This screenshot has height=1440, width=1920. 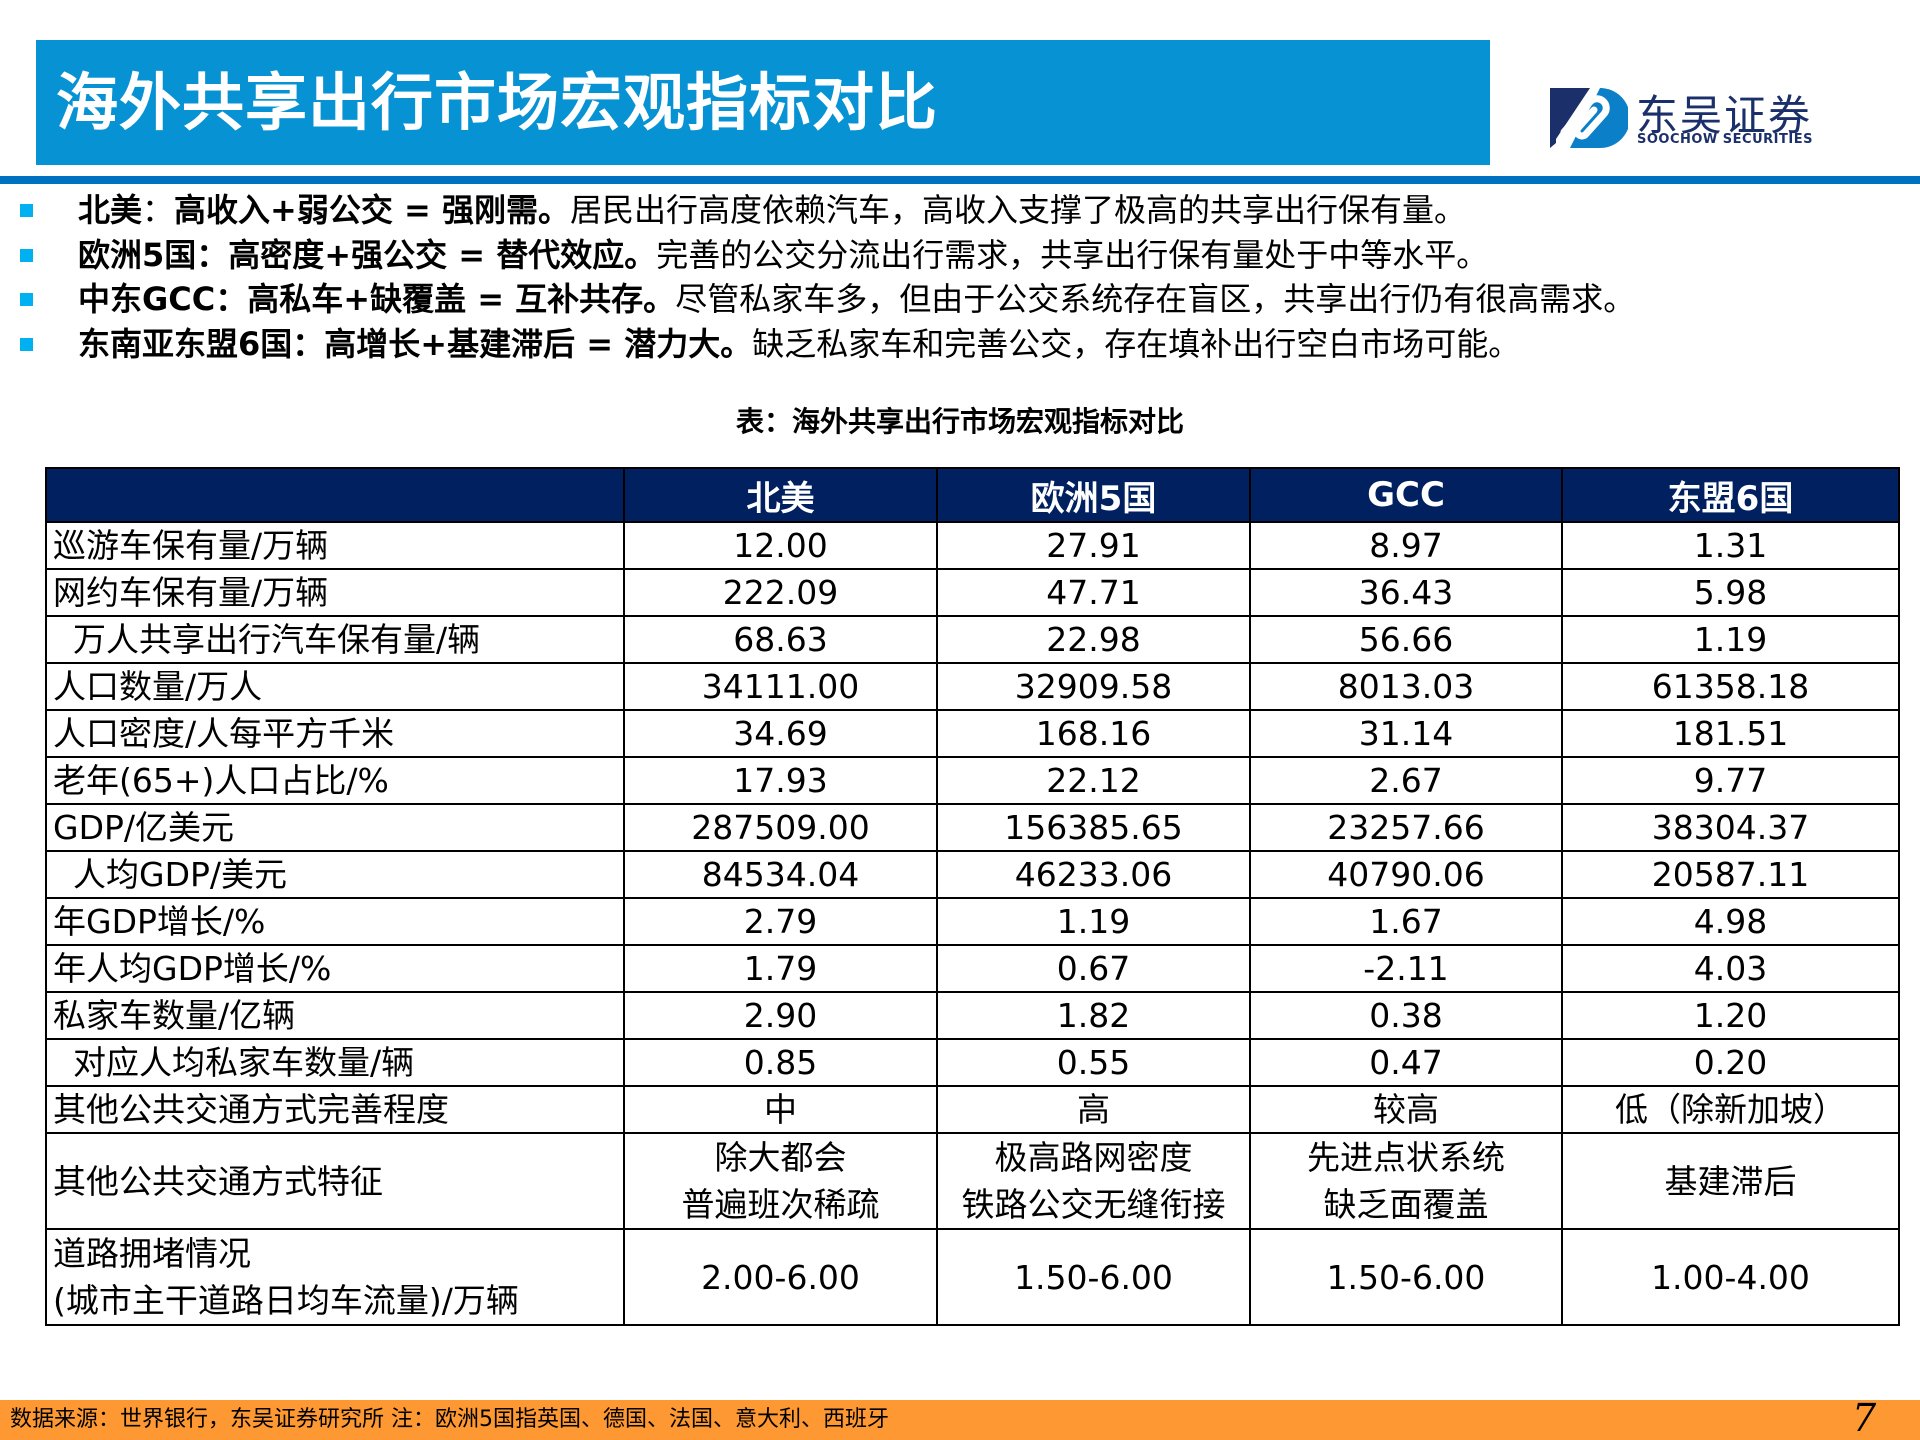 What do you see at coordinates (780, 592) in the screenshot?
I see `table-cell: 222.09` at bounding box center [780, 592].